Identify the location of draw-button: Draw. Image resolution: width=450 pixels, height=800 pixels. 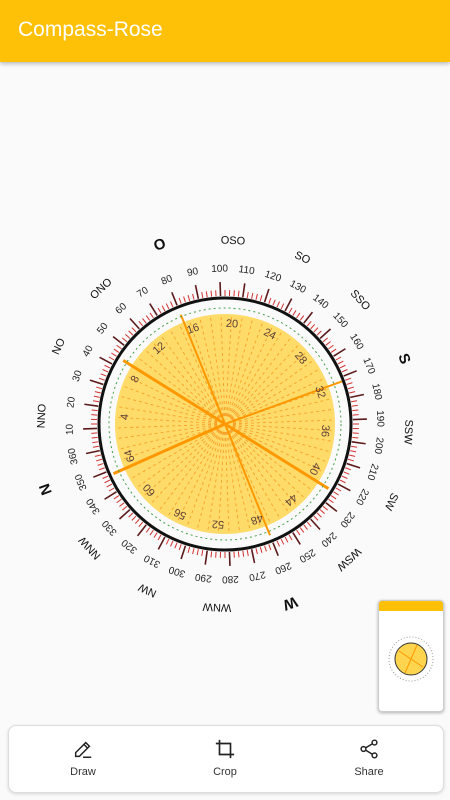
(83, 758).